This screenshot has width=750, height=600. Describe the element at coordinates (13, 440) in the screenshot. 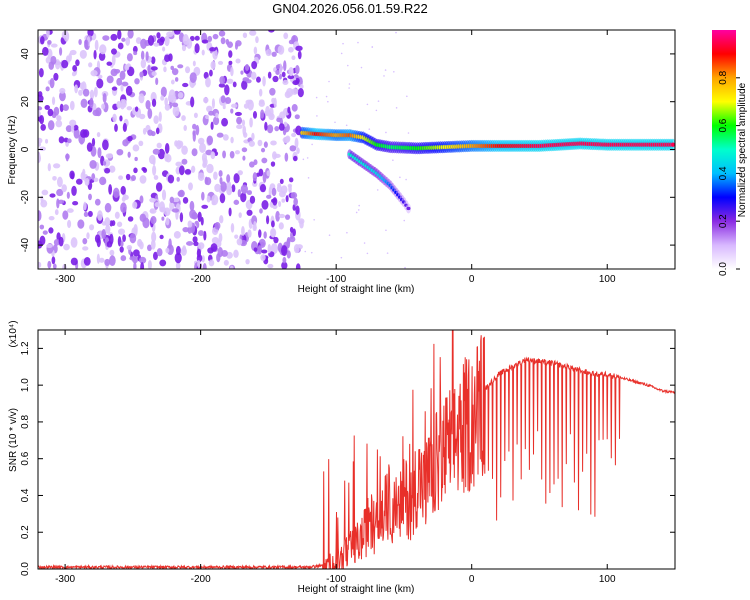

I see `snr-y-label: SNR (10 * v/v)` at that location.